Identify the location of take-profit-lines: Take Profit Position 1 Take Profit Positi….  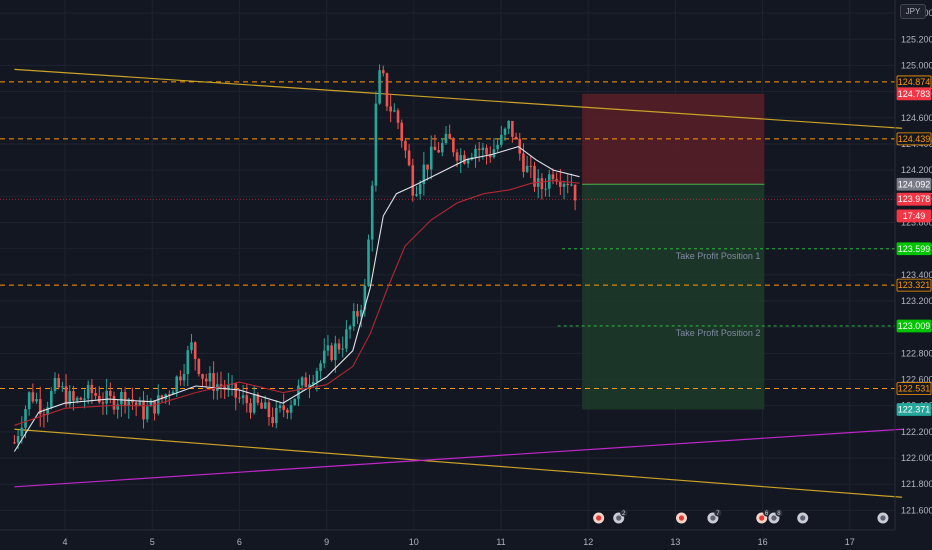
(726, 293).